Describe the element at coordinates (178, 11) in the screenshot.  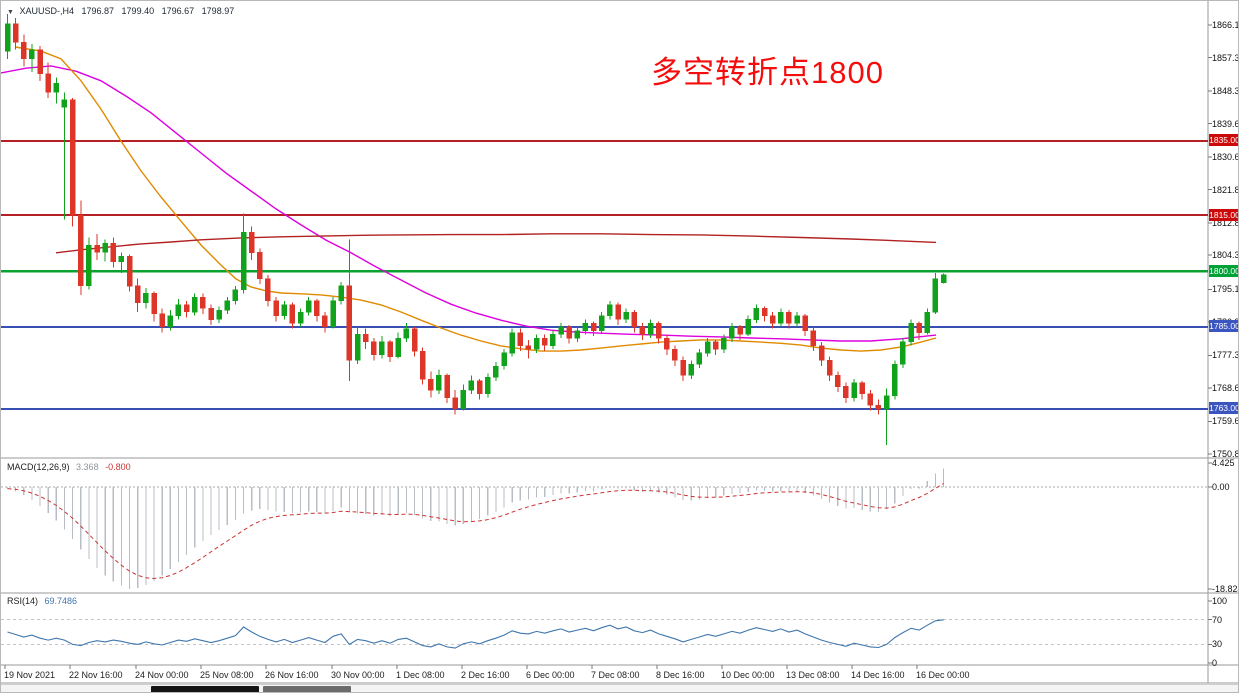
I see `low-value: 1796.67` at that location.